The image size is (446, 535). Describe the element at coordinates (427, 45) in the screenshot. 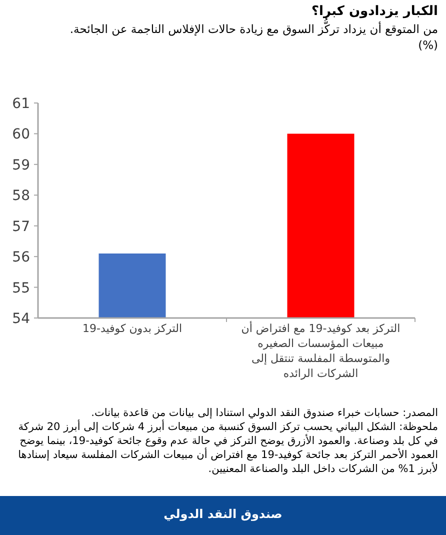

I see `y-axis-title: (%)` at that location.